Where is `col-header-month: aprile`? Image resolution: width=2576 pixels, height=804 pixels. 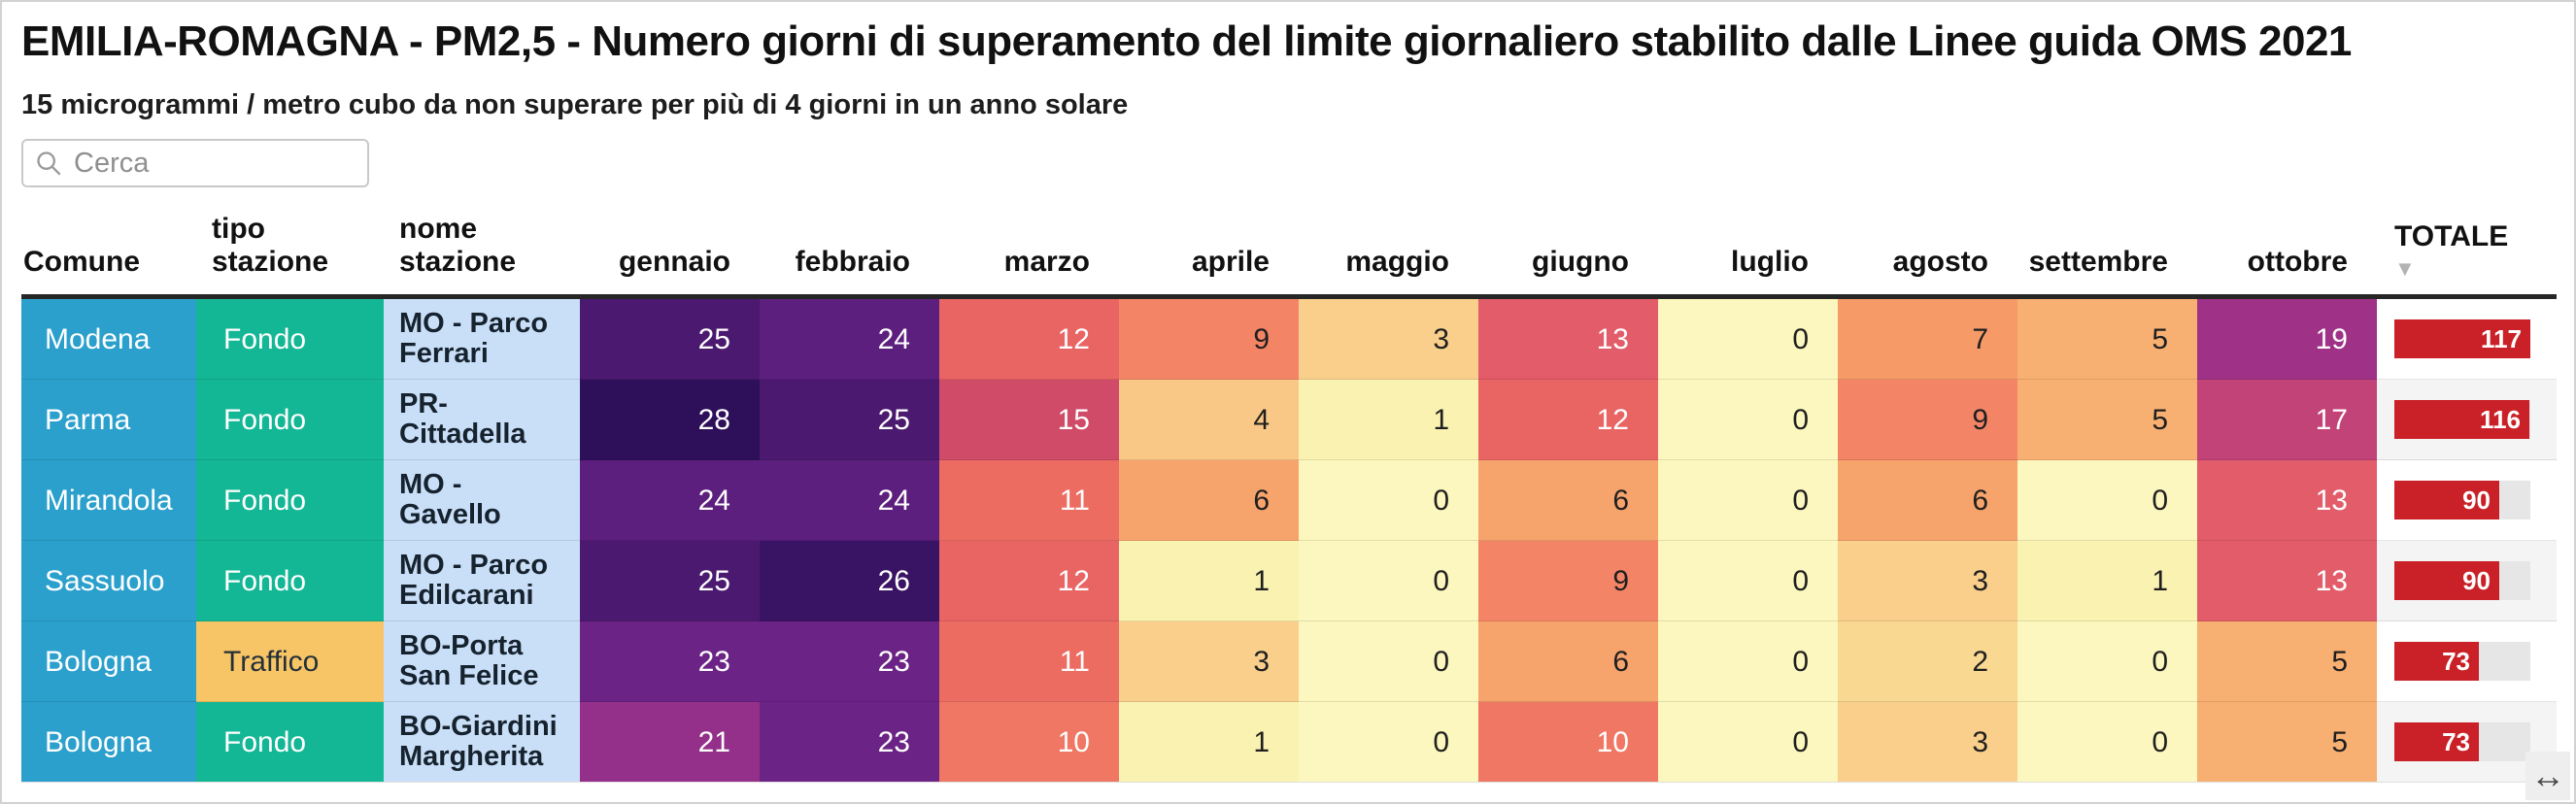
col-header-month: aprile is located at coordinates (1209, 256).